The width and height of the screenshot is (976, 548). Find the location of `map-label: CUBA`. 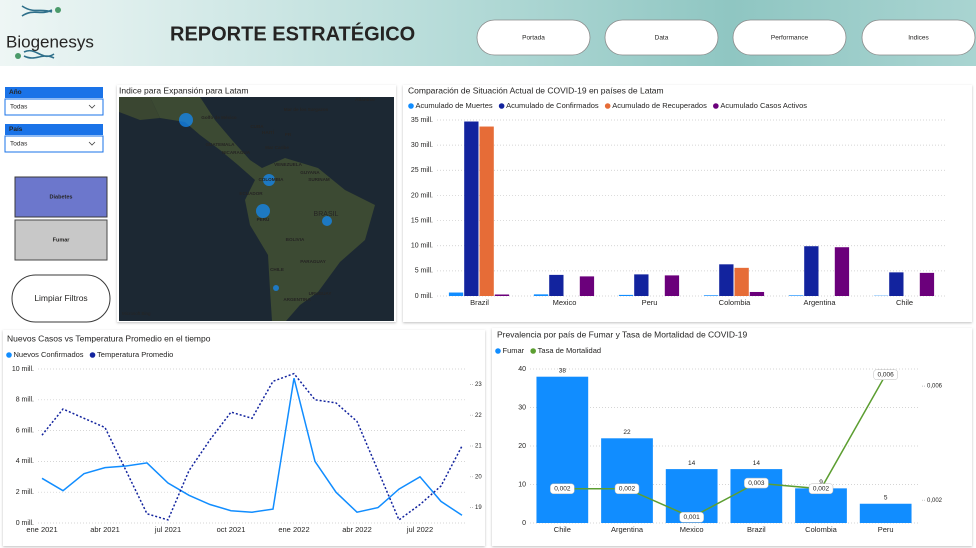

map-label: CUBA is located at coordinates (257, 126).